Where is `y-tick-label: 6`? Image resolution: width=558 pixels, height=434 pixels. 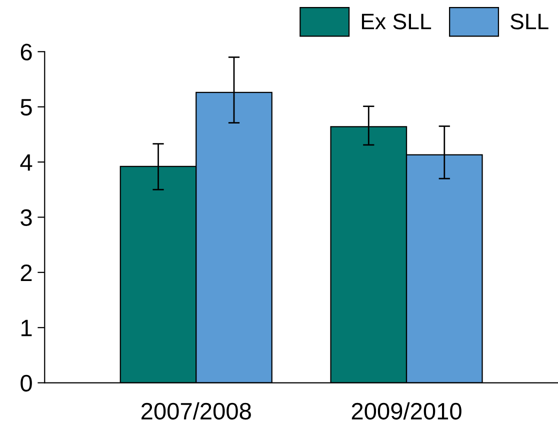 y-tick-label: 6 is located at coordinates (26, 52).